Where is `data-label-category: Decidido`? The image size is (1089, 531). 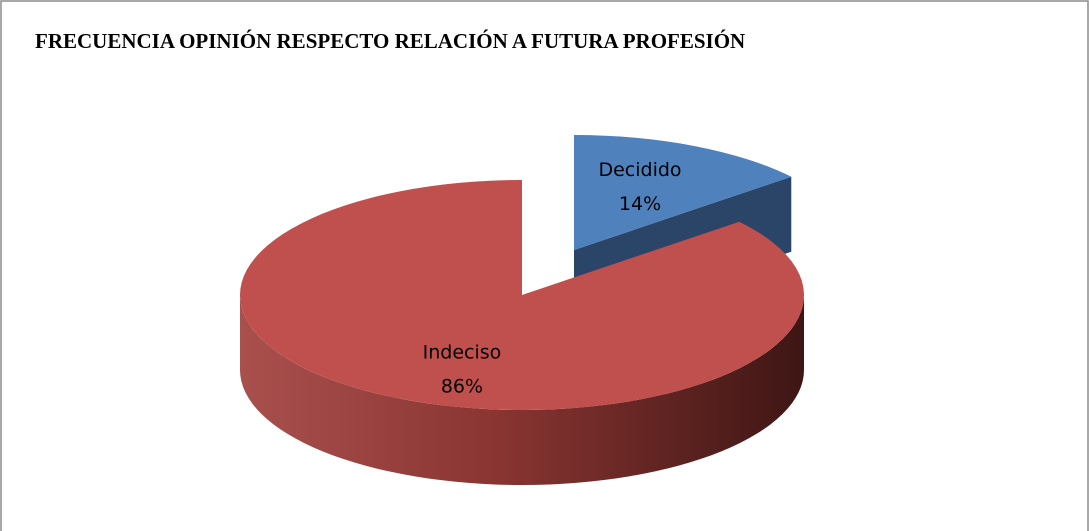 data-label-category: Decidido is located at coordinates (639, 170).